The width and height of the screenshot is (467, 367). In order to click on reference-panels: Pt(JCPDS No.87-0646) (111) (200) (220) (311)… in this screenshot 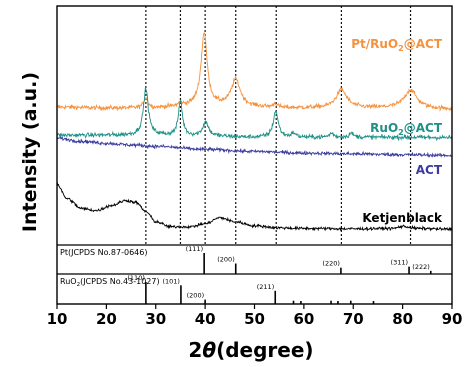, I will do `click(246, 274)`.